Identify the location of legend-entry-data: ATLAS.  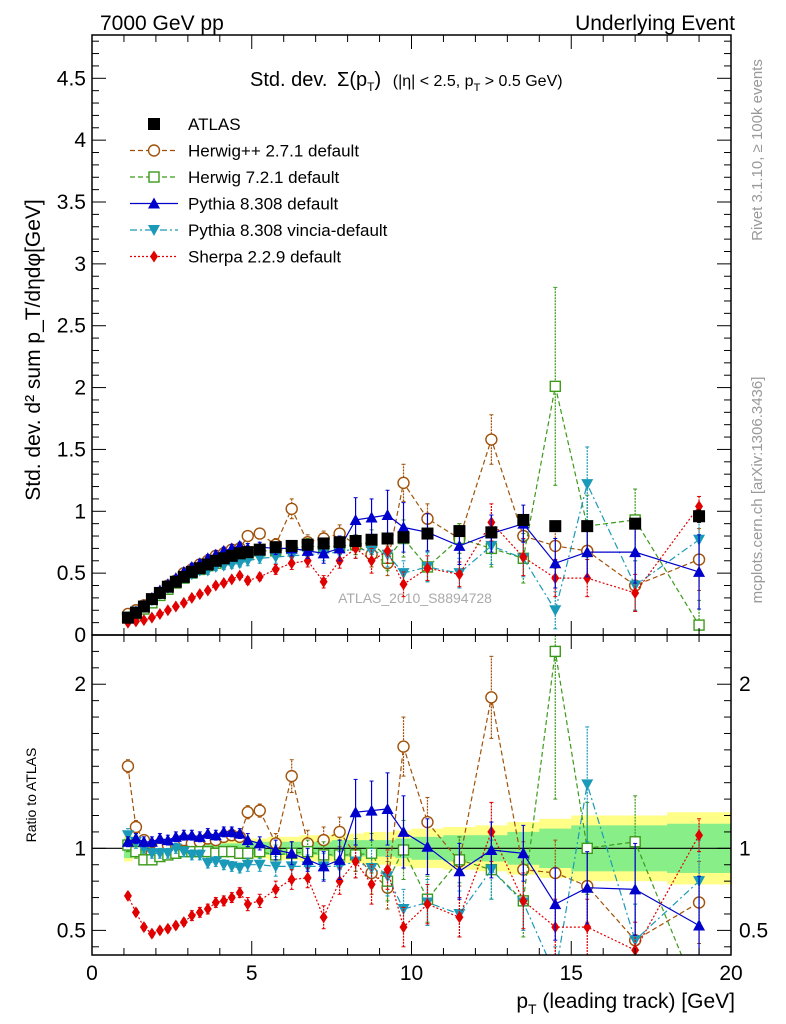
(194, 124).